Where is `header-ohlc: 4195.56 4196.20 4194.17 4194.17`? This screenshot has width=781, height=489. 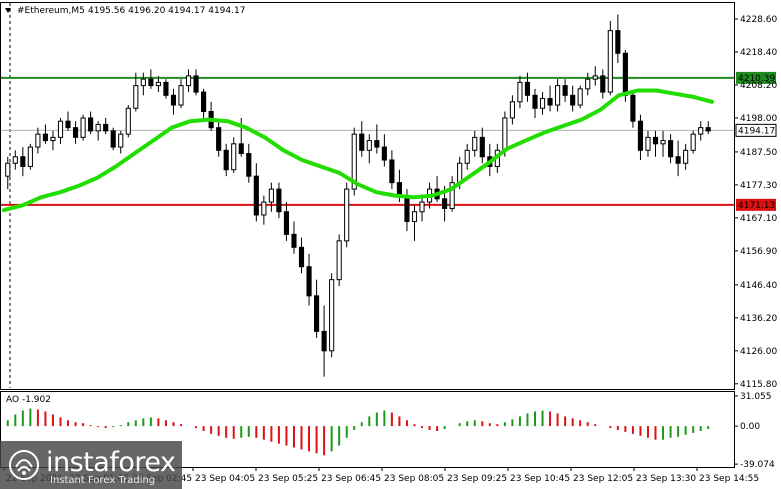 header-ohlc: 4195.56 4196.20 4194.17 4194.17 is located at coordinates (166, 11).